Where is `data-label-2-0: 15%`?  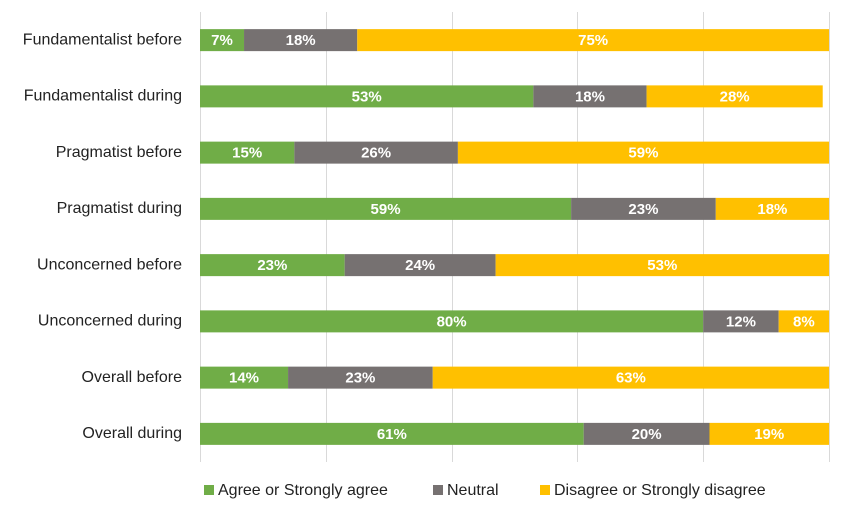
data-label-2-0: 15% is located at coordinates (247, 153).